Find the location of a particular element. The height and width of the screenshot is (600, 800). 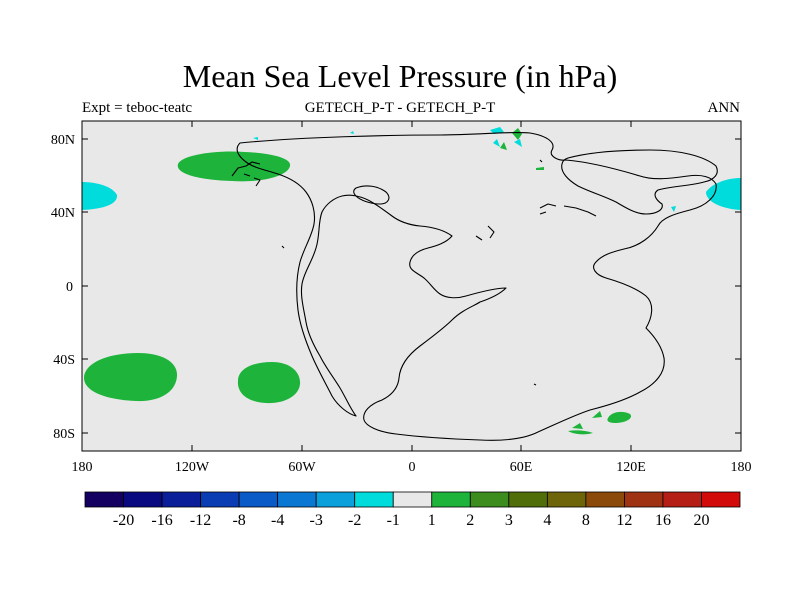

colorbar is located at coordinates (412, 499).